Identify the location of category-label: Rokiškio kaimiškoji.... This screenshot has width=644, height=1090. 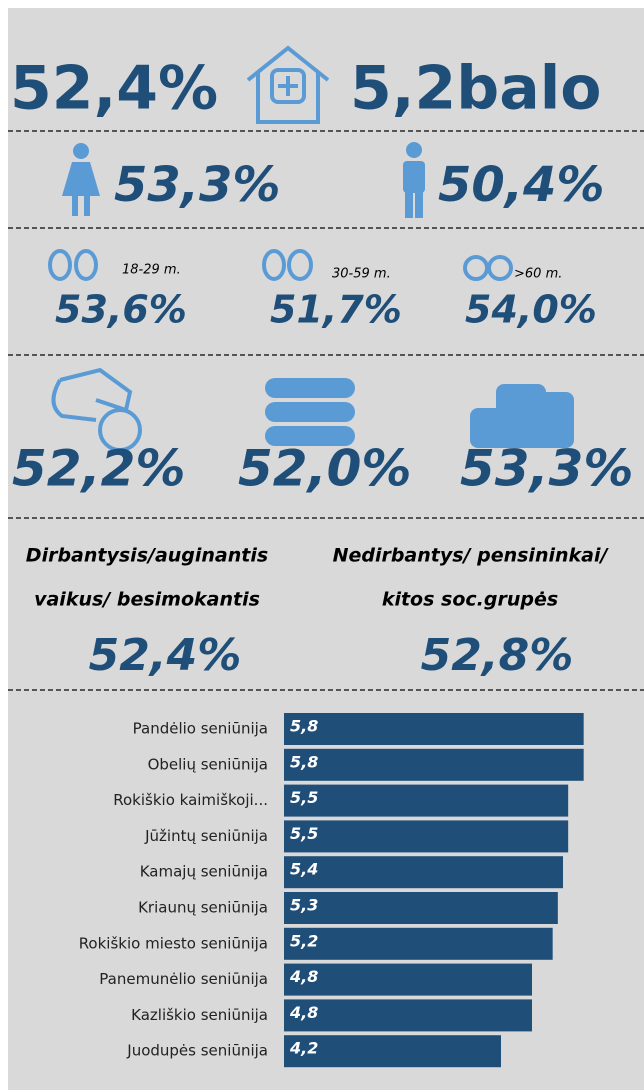
(190, 800).